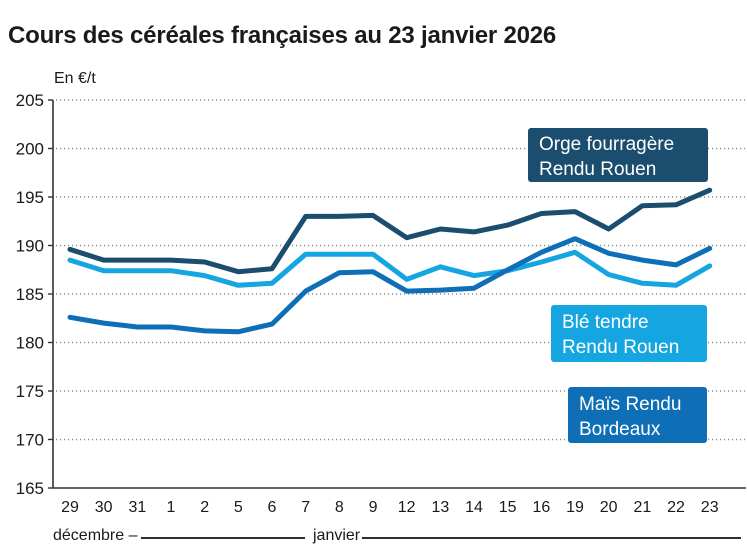 The width and height of the screenshot is (747, 558). Describe the element at coordinates (440, 507) in the screenshot. I see `x-tick-label-13: 13` at that location.